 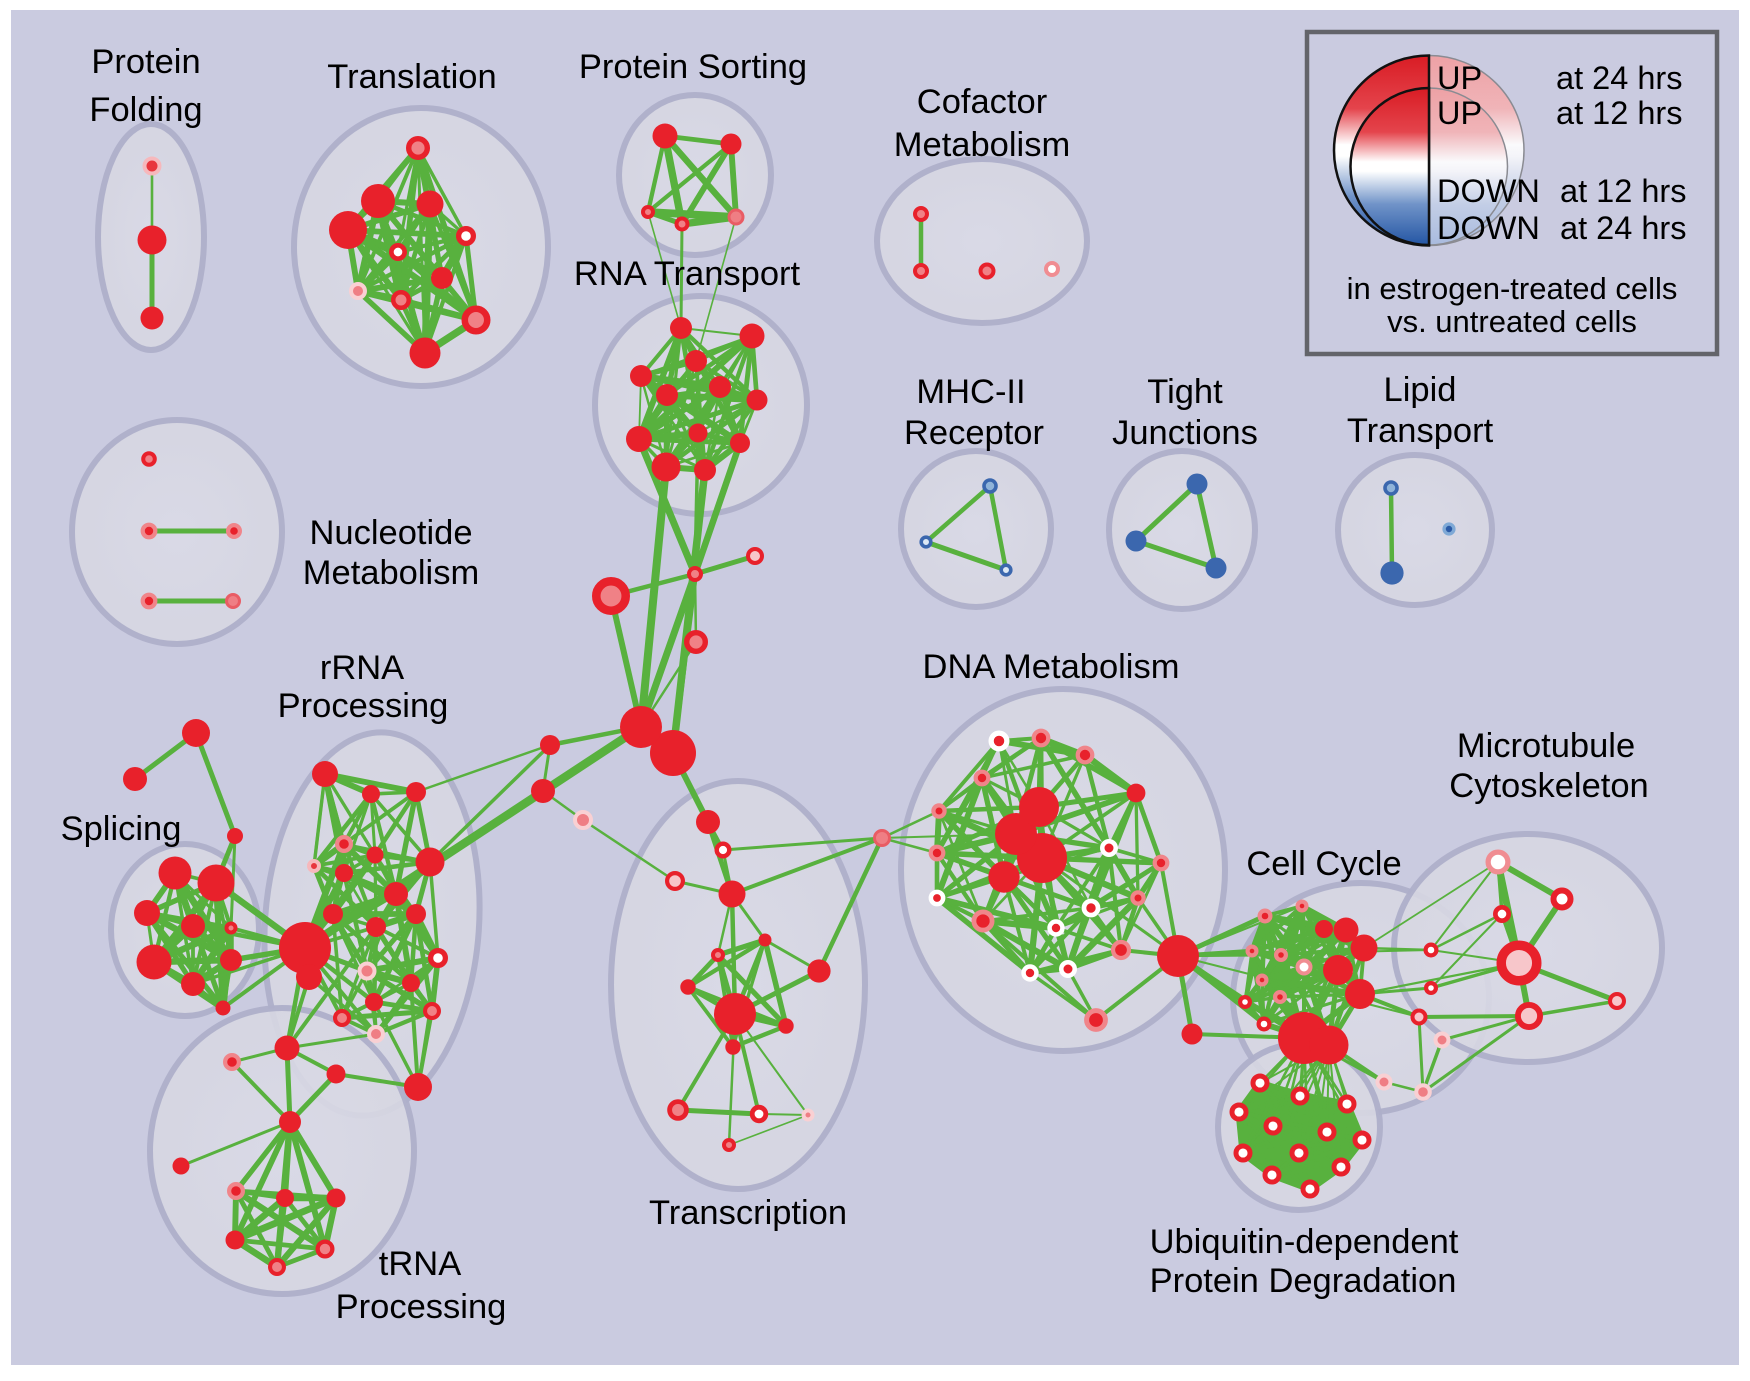 What do you see at coordinates (1512, 288) in the screenshot?
I see `svg-text: in estrogen-treated cells` at bounding box center [1512, 288].